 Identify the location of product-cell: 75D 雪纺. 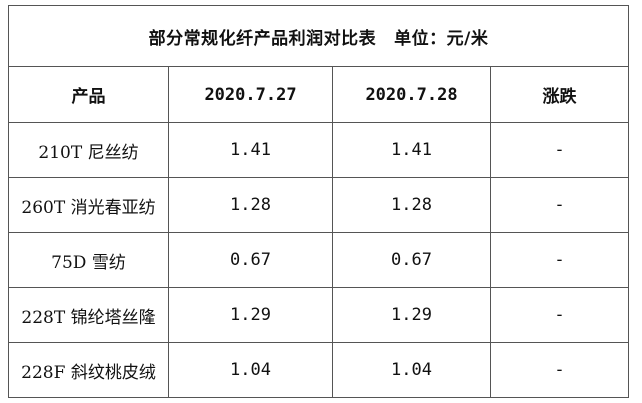
(88, 260).